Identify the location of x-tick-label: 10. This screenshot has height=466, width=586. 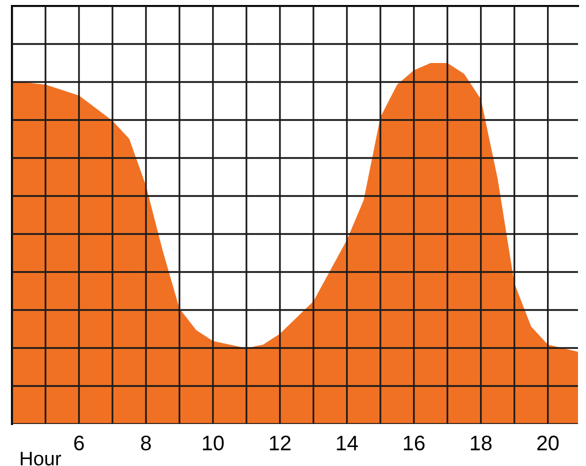
(213, 443).